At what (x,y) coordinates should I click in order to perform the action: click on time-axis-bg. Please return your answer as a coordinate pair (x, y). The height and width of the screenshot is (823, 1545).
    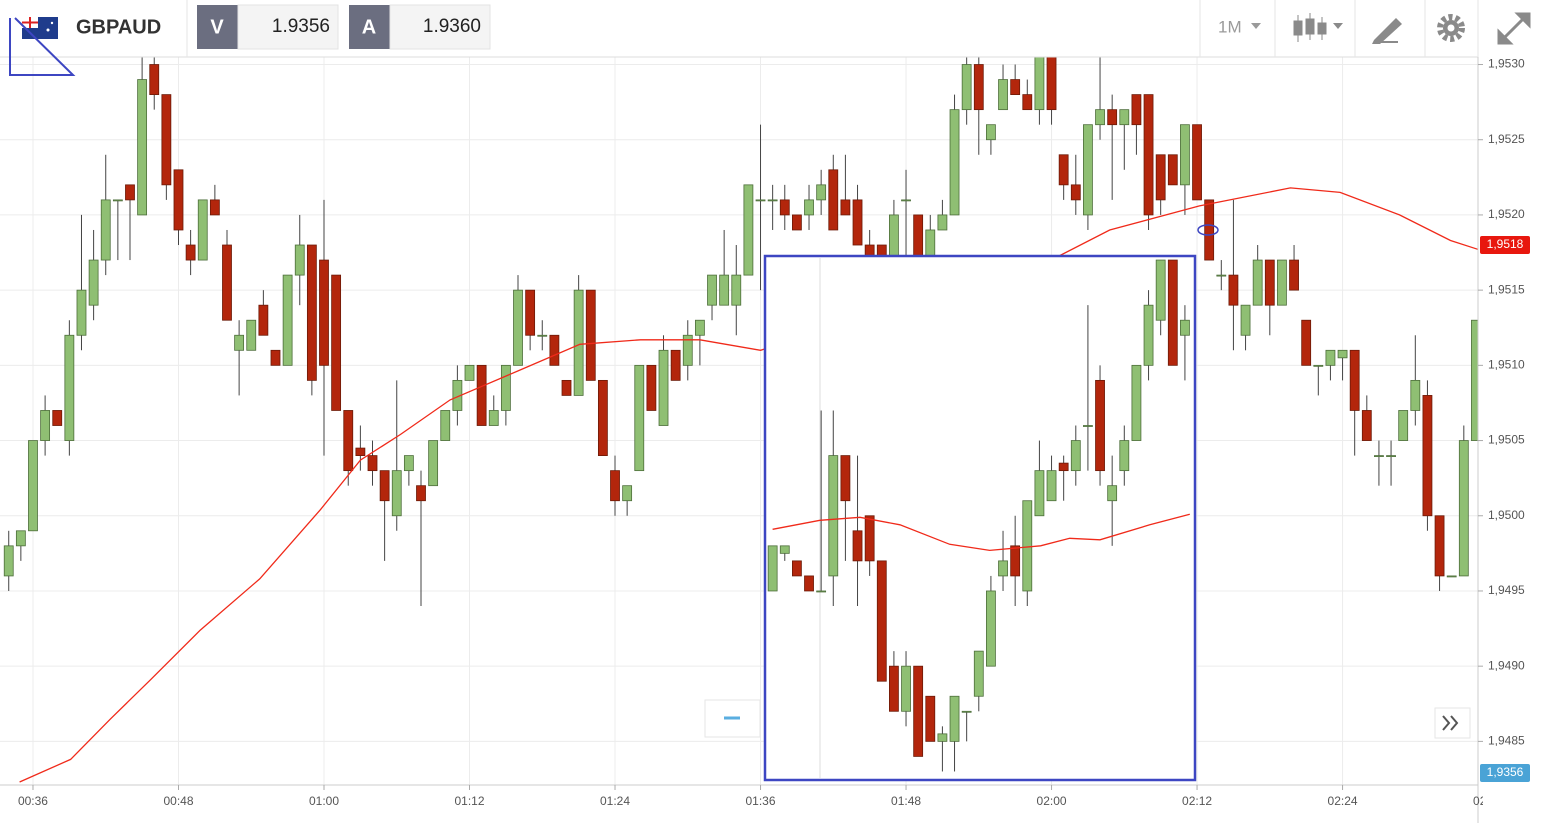
    Looking at the image, I should click on (739, 804).